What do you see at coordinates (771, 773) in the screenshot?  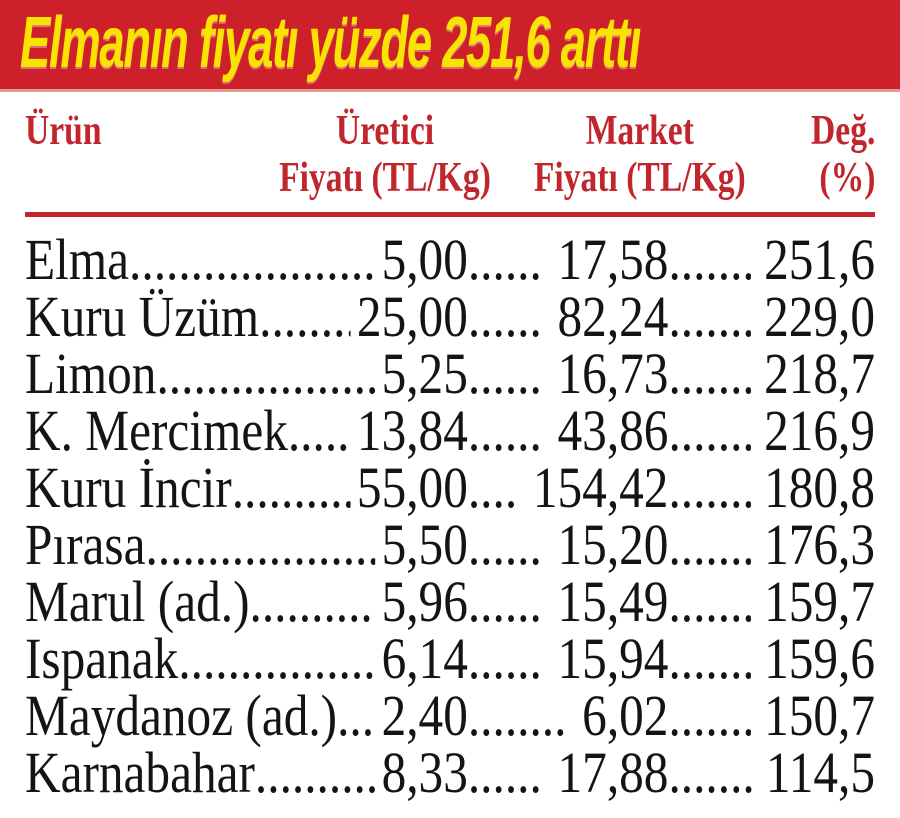 I see `change-percent-cell: 114,5` at bounding box center [771, 773].